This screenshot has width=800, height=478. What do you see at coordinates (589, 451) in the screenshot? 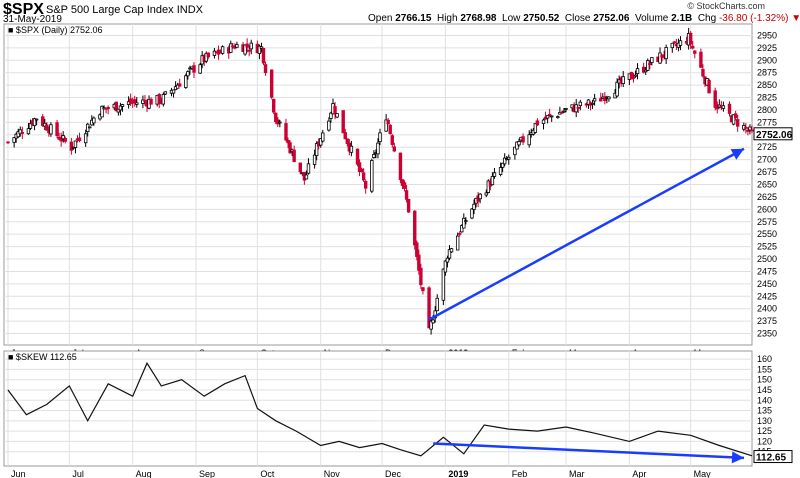
I see `skew-trend-arrow` at bounding box center [589, 451].